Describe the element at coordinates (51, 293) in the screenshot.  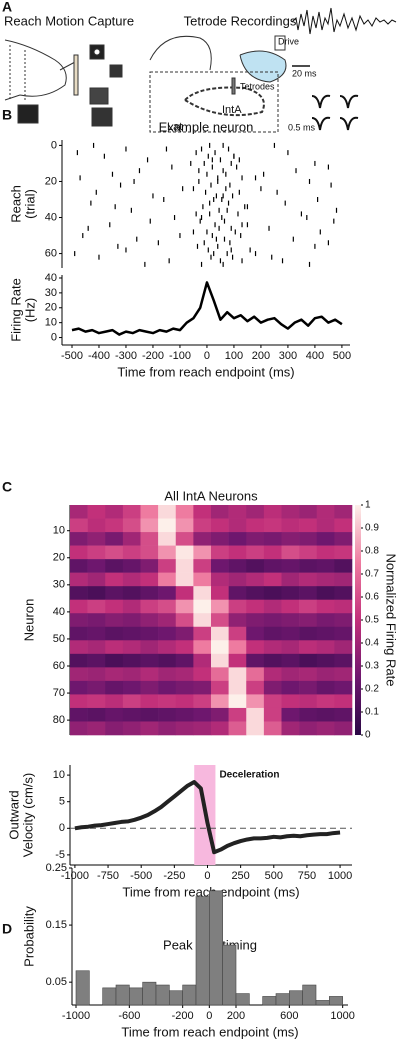
I see `y-tick-label: 30` at that location.